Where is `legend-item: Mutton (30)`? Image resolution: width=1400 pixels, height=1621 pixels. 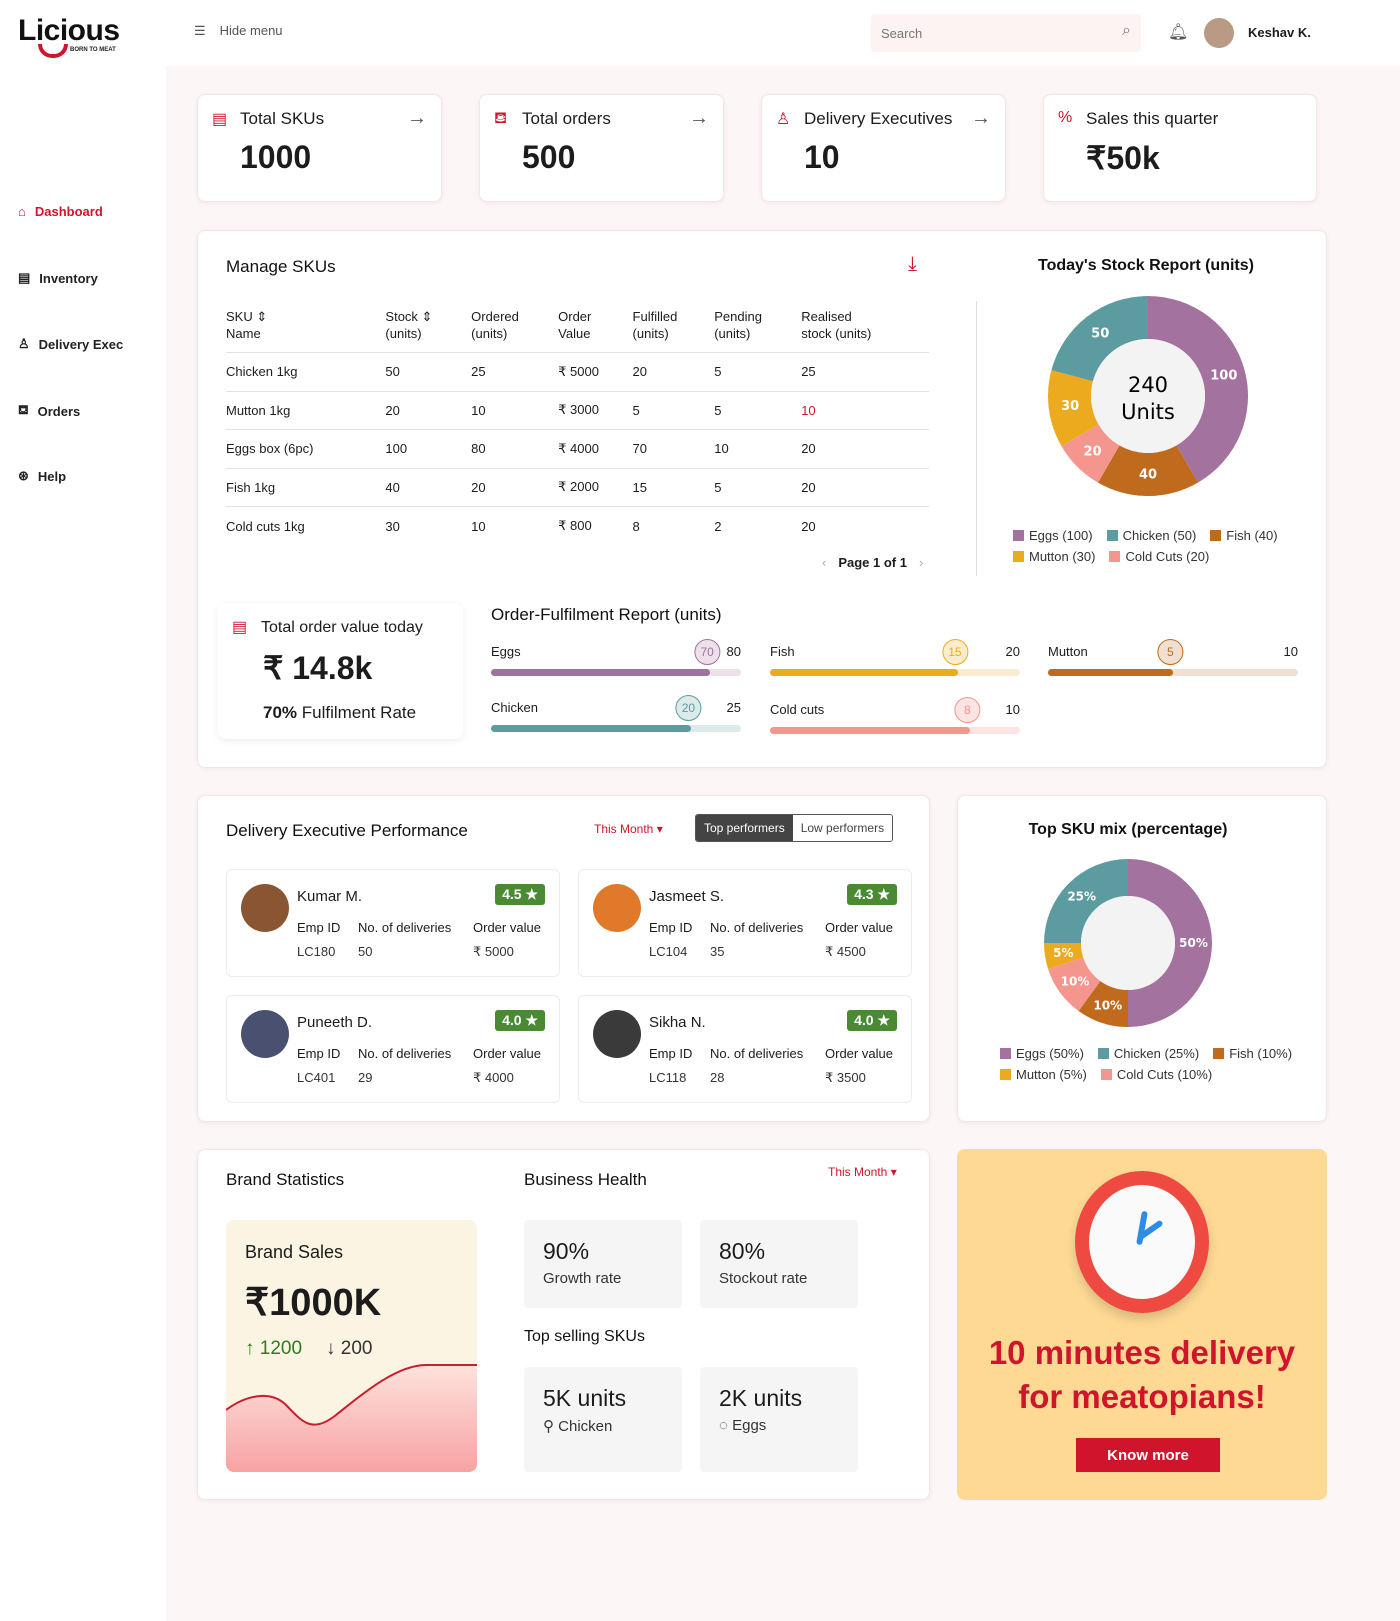
legend-item: Mutton (30) is located at coordinates (1054, 556).